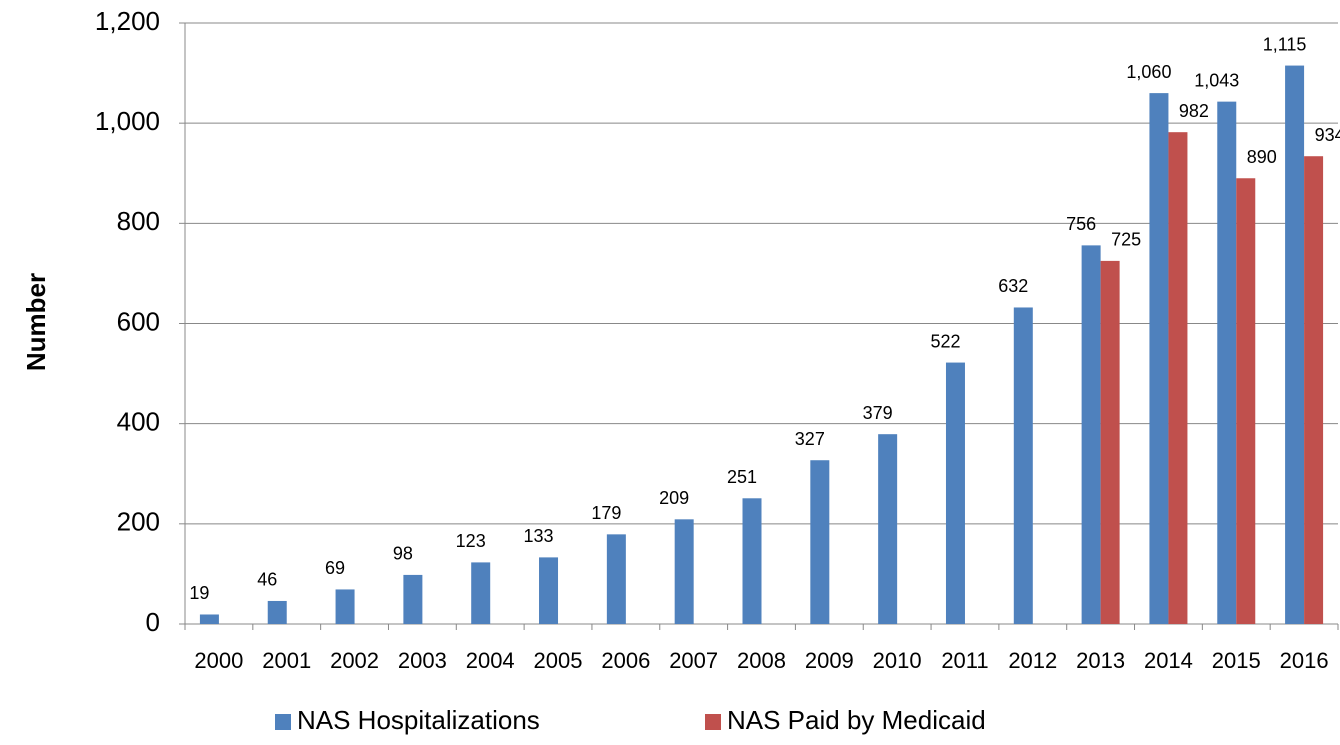 This screenshot has width=1340, height=745. What do you see at coordinates (693, 660) in the screenshot?
I see `x-tick-label: 2007` at bounding box center [693, 660].